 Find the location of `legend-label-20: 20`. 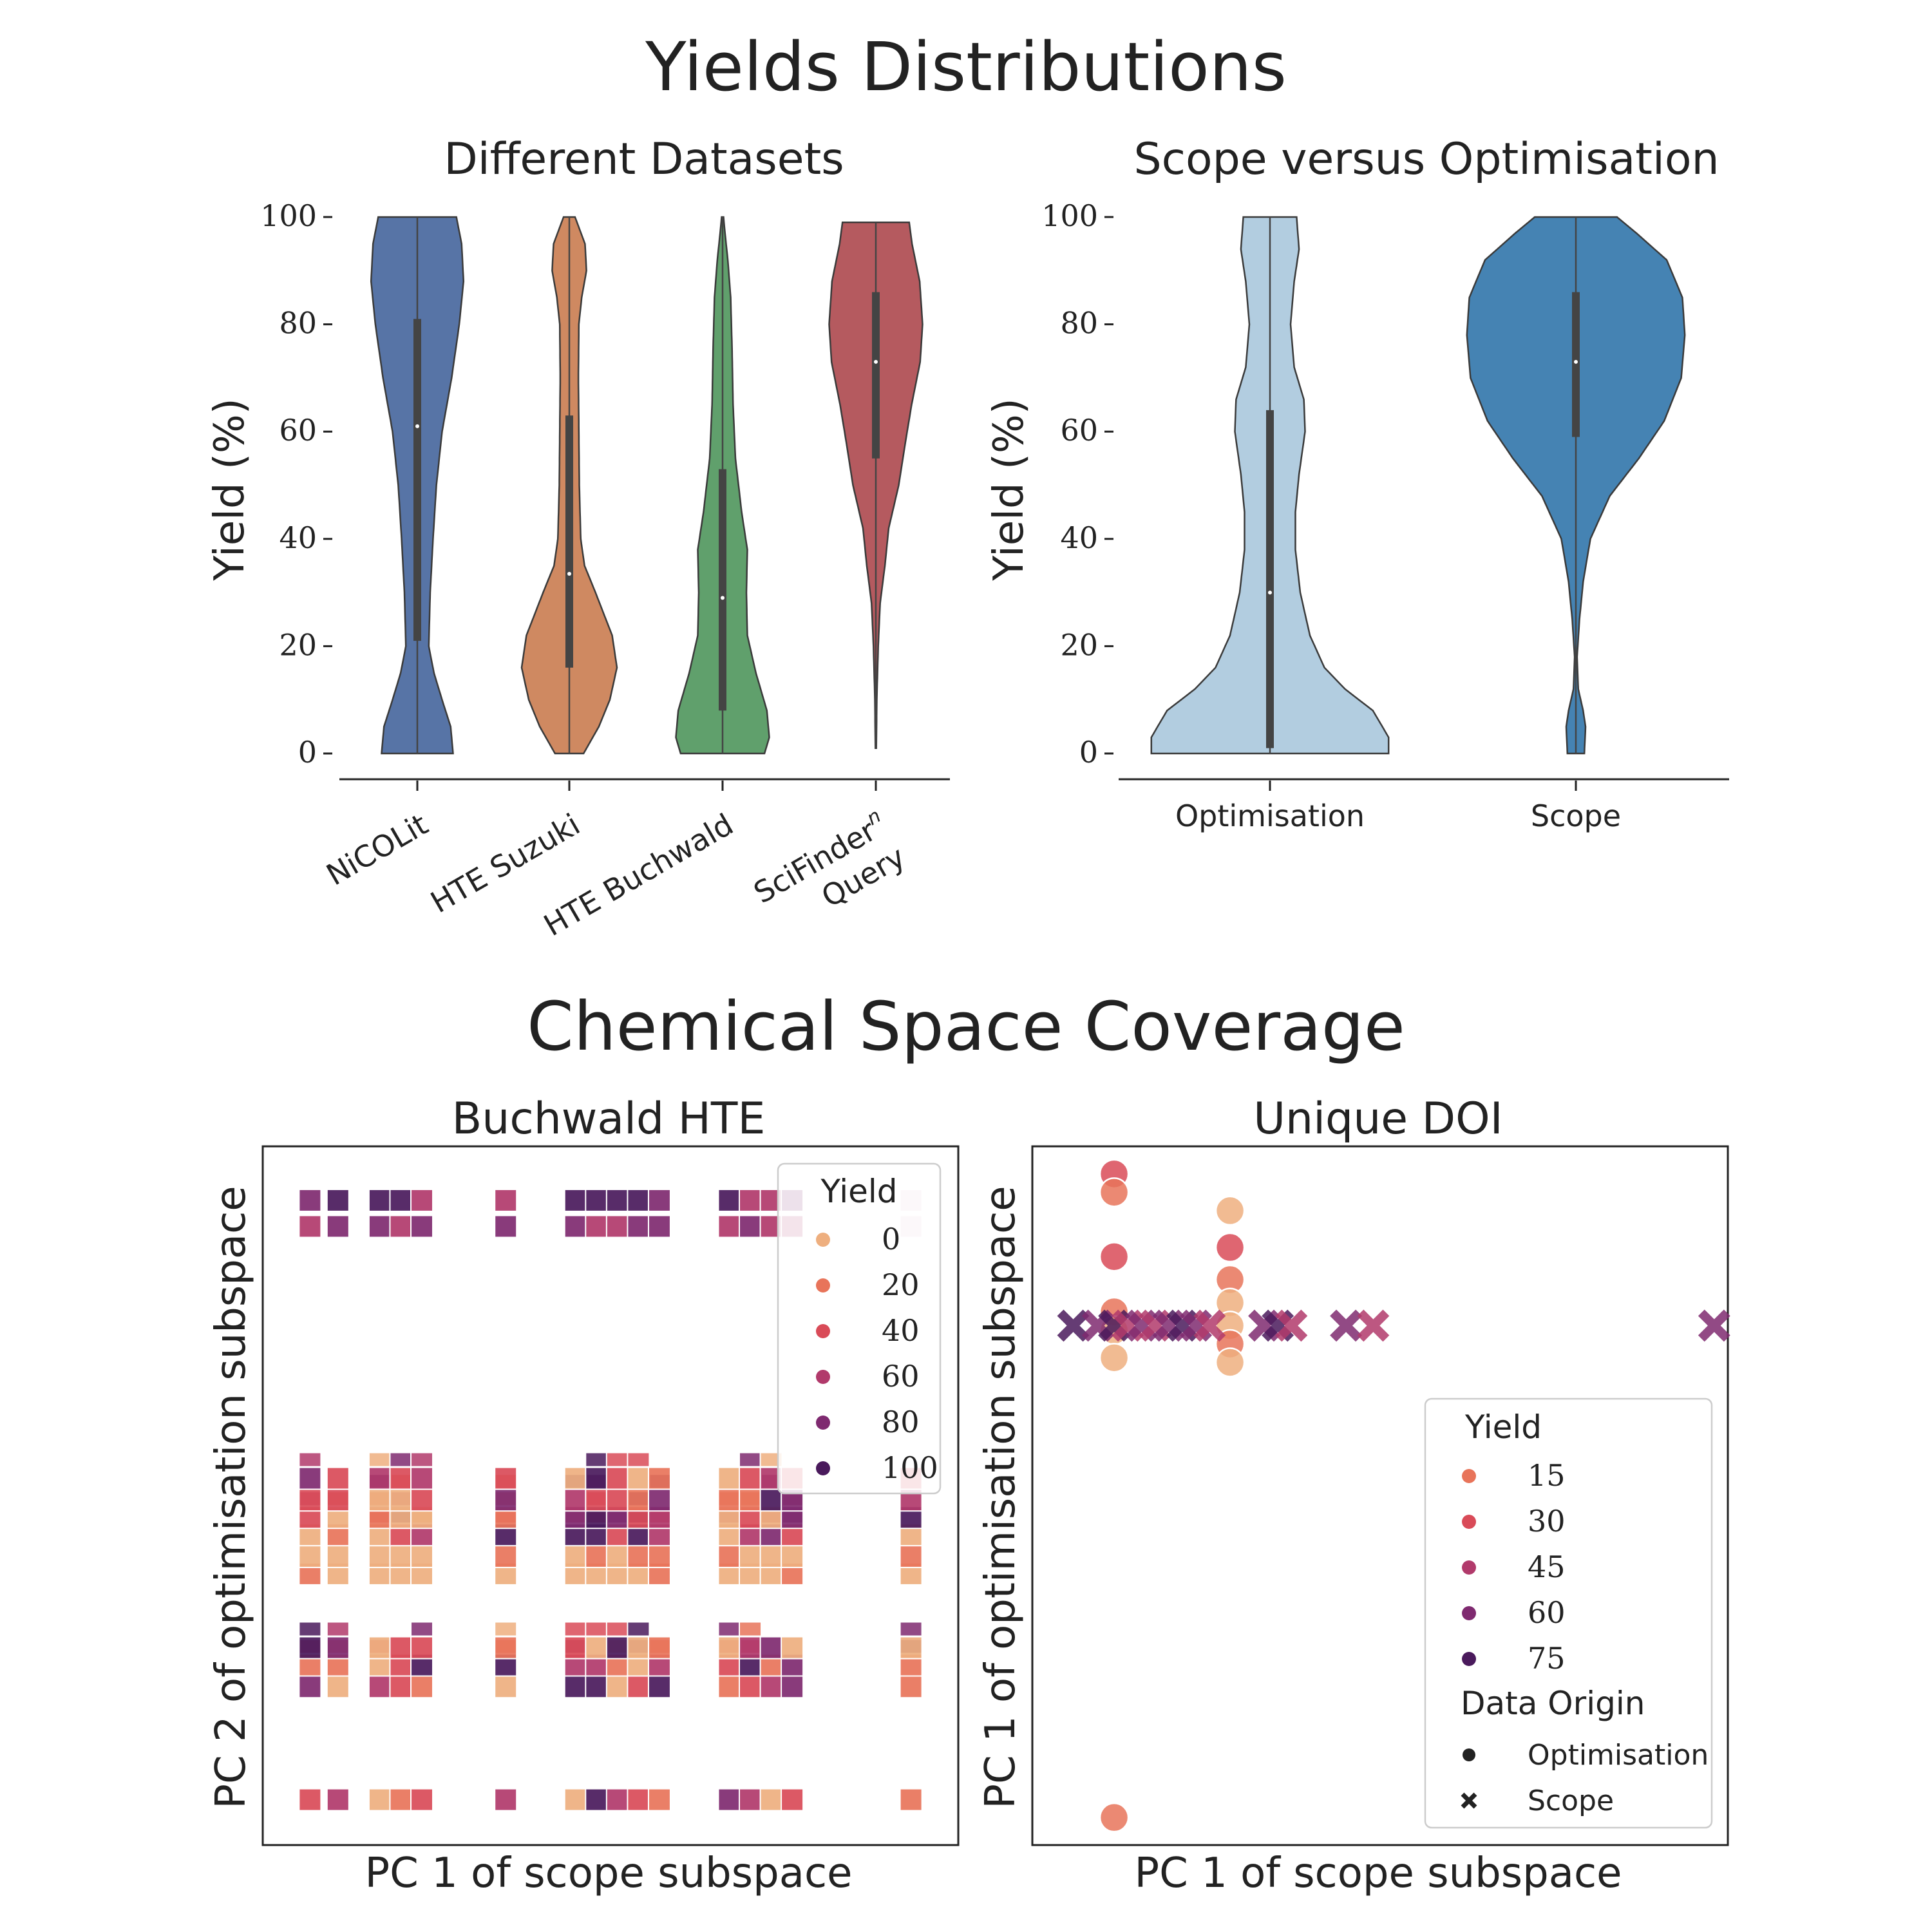

legend-label-20: 20 is located at coordinates (901, 1285).